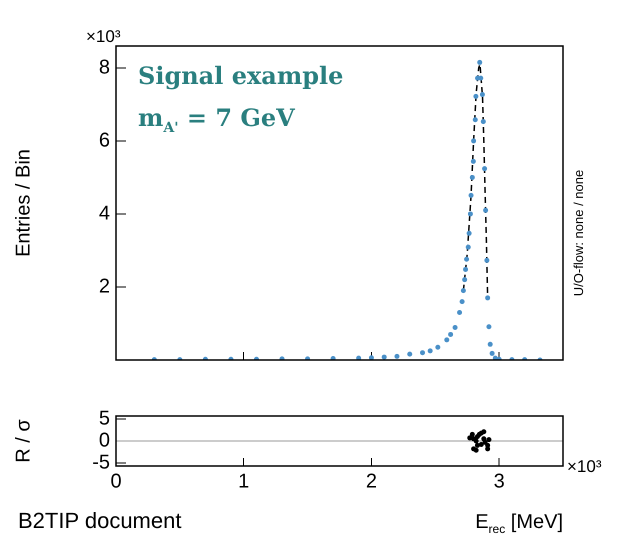 The width and height of the screenshot is (623, 542). What do you see at coordinates (23, 203) in the screenshot?
I see `y-axis-title: Entries / Bin` at bounding box center [23, 203].